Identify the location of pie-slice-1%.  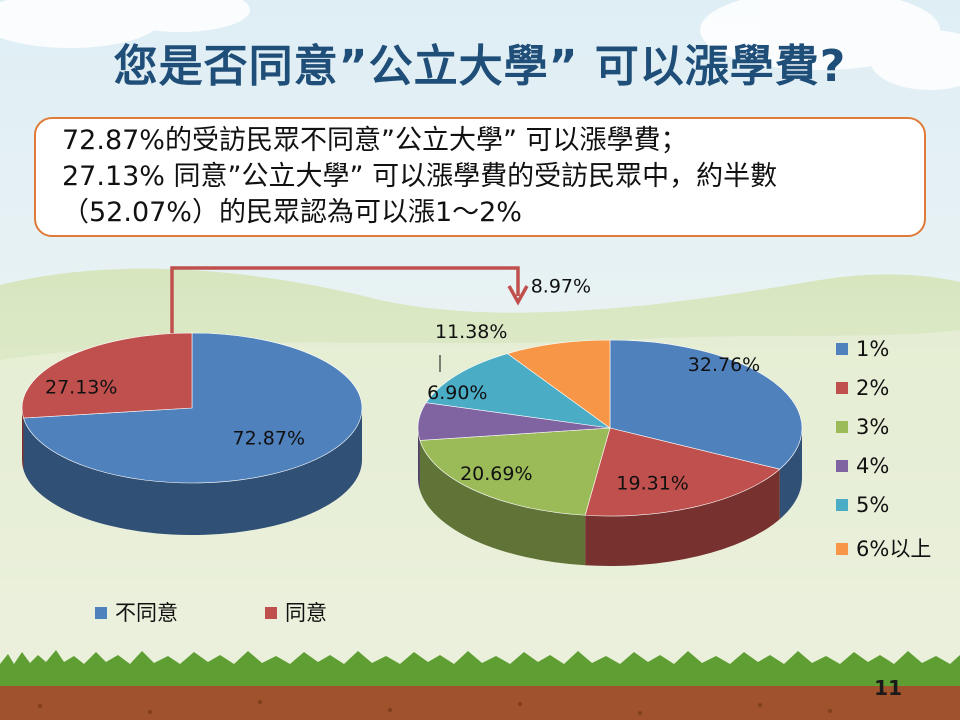
(706, 404).